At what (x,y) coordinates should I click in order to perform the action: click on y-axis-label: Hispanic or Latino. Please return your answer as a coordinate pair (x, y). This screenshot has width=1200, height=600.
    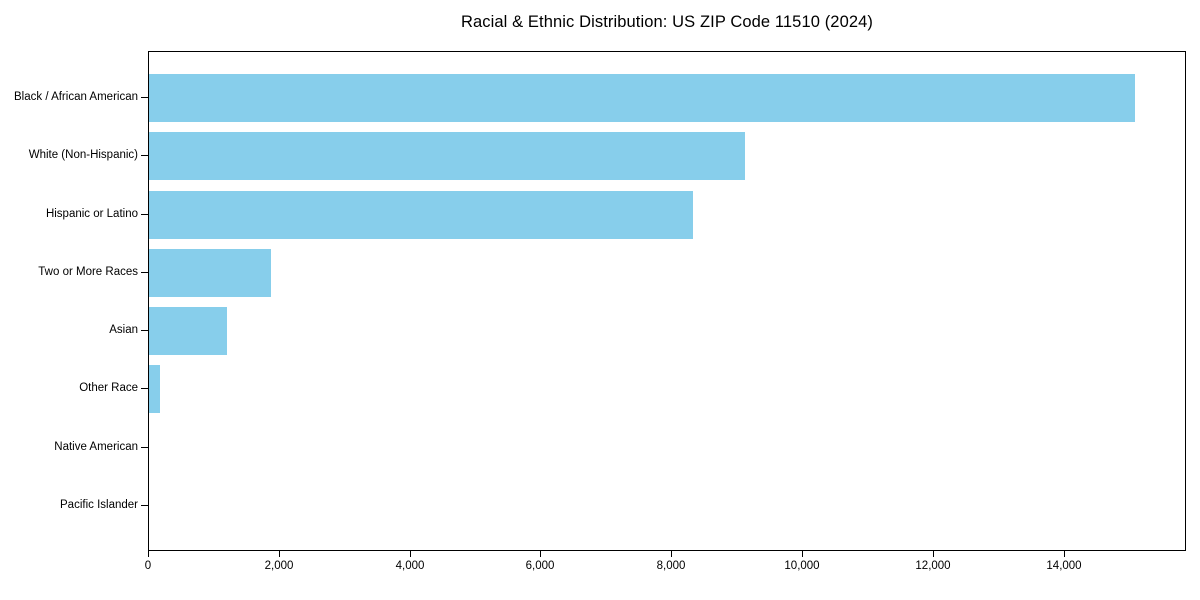
    Looking at the image, I should click on (91, 213).